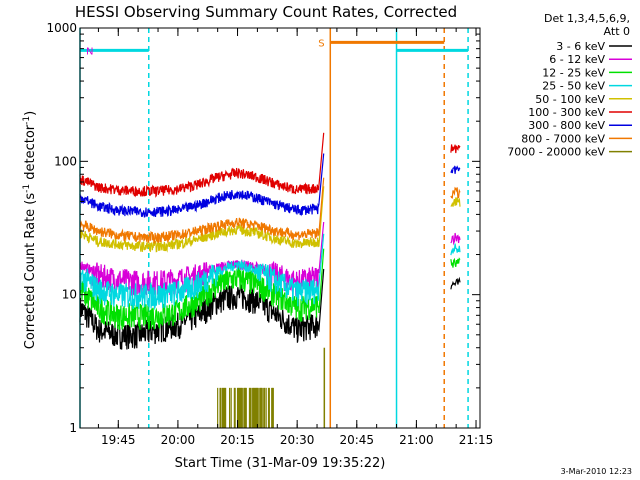 The height and width of the screenshot is (480, 640). What do you see at coordinates (297, 440) in the screenshot?
I see `x-tick-label-4: 20:30` at bounding box center [297, 440].